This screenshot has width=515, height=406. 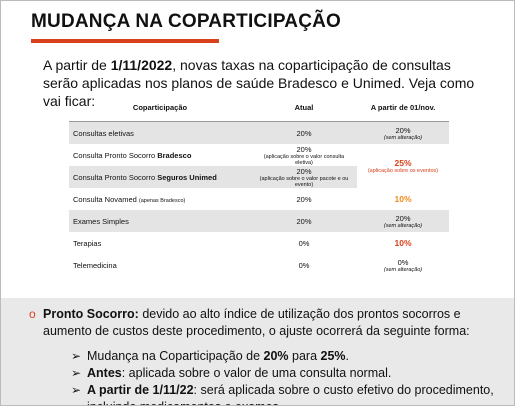 What do you see at coordinates (276, 356) in the screenshot?
I see `text: 20%` at bounding box center [276, 356].